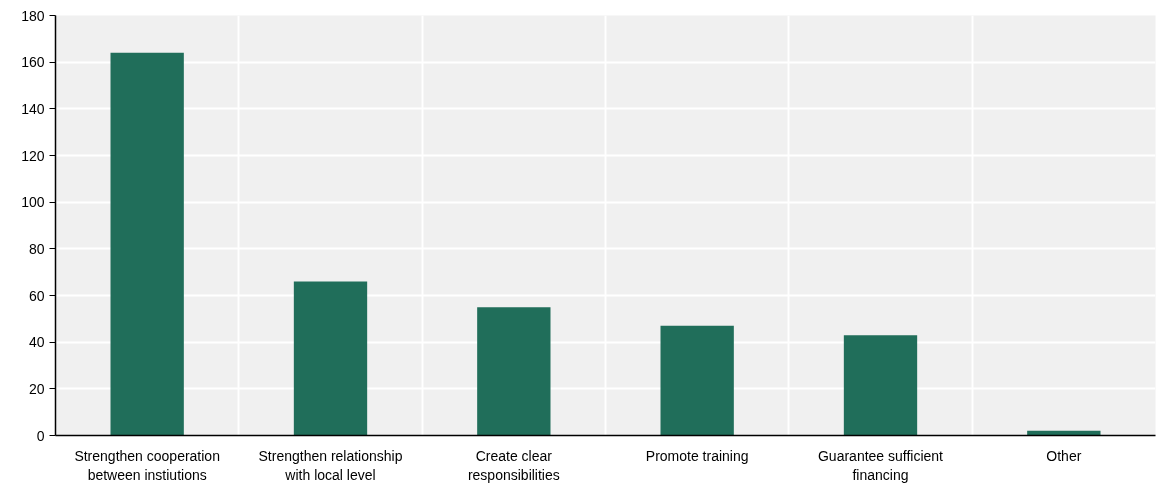 The image size is (1165, 490). I want to click on x-tick-label: Promote training, so click(697, 455).